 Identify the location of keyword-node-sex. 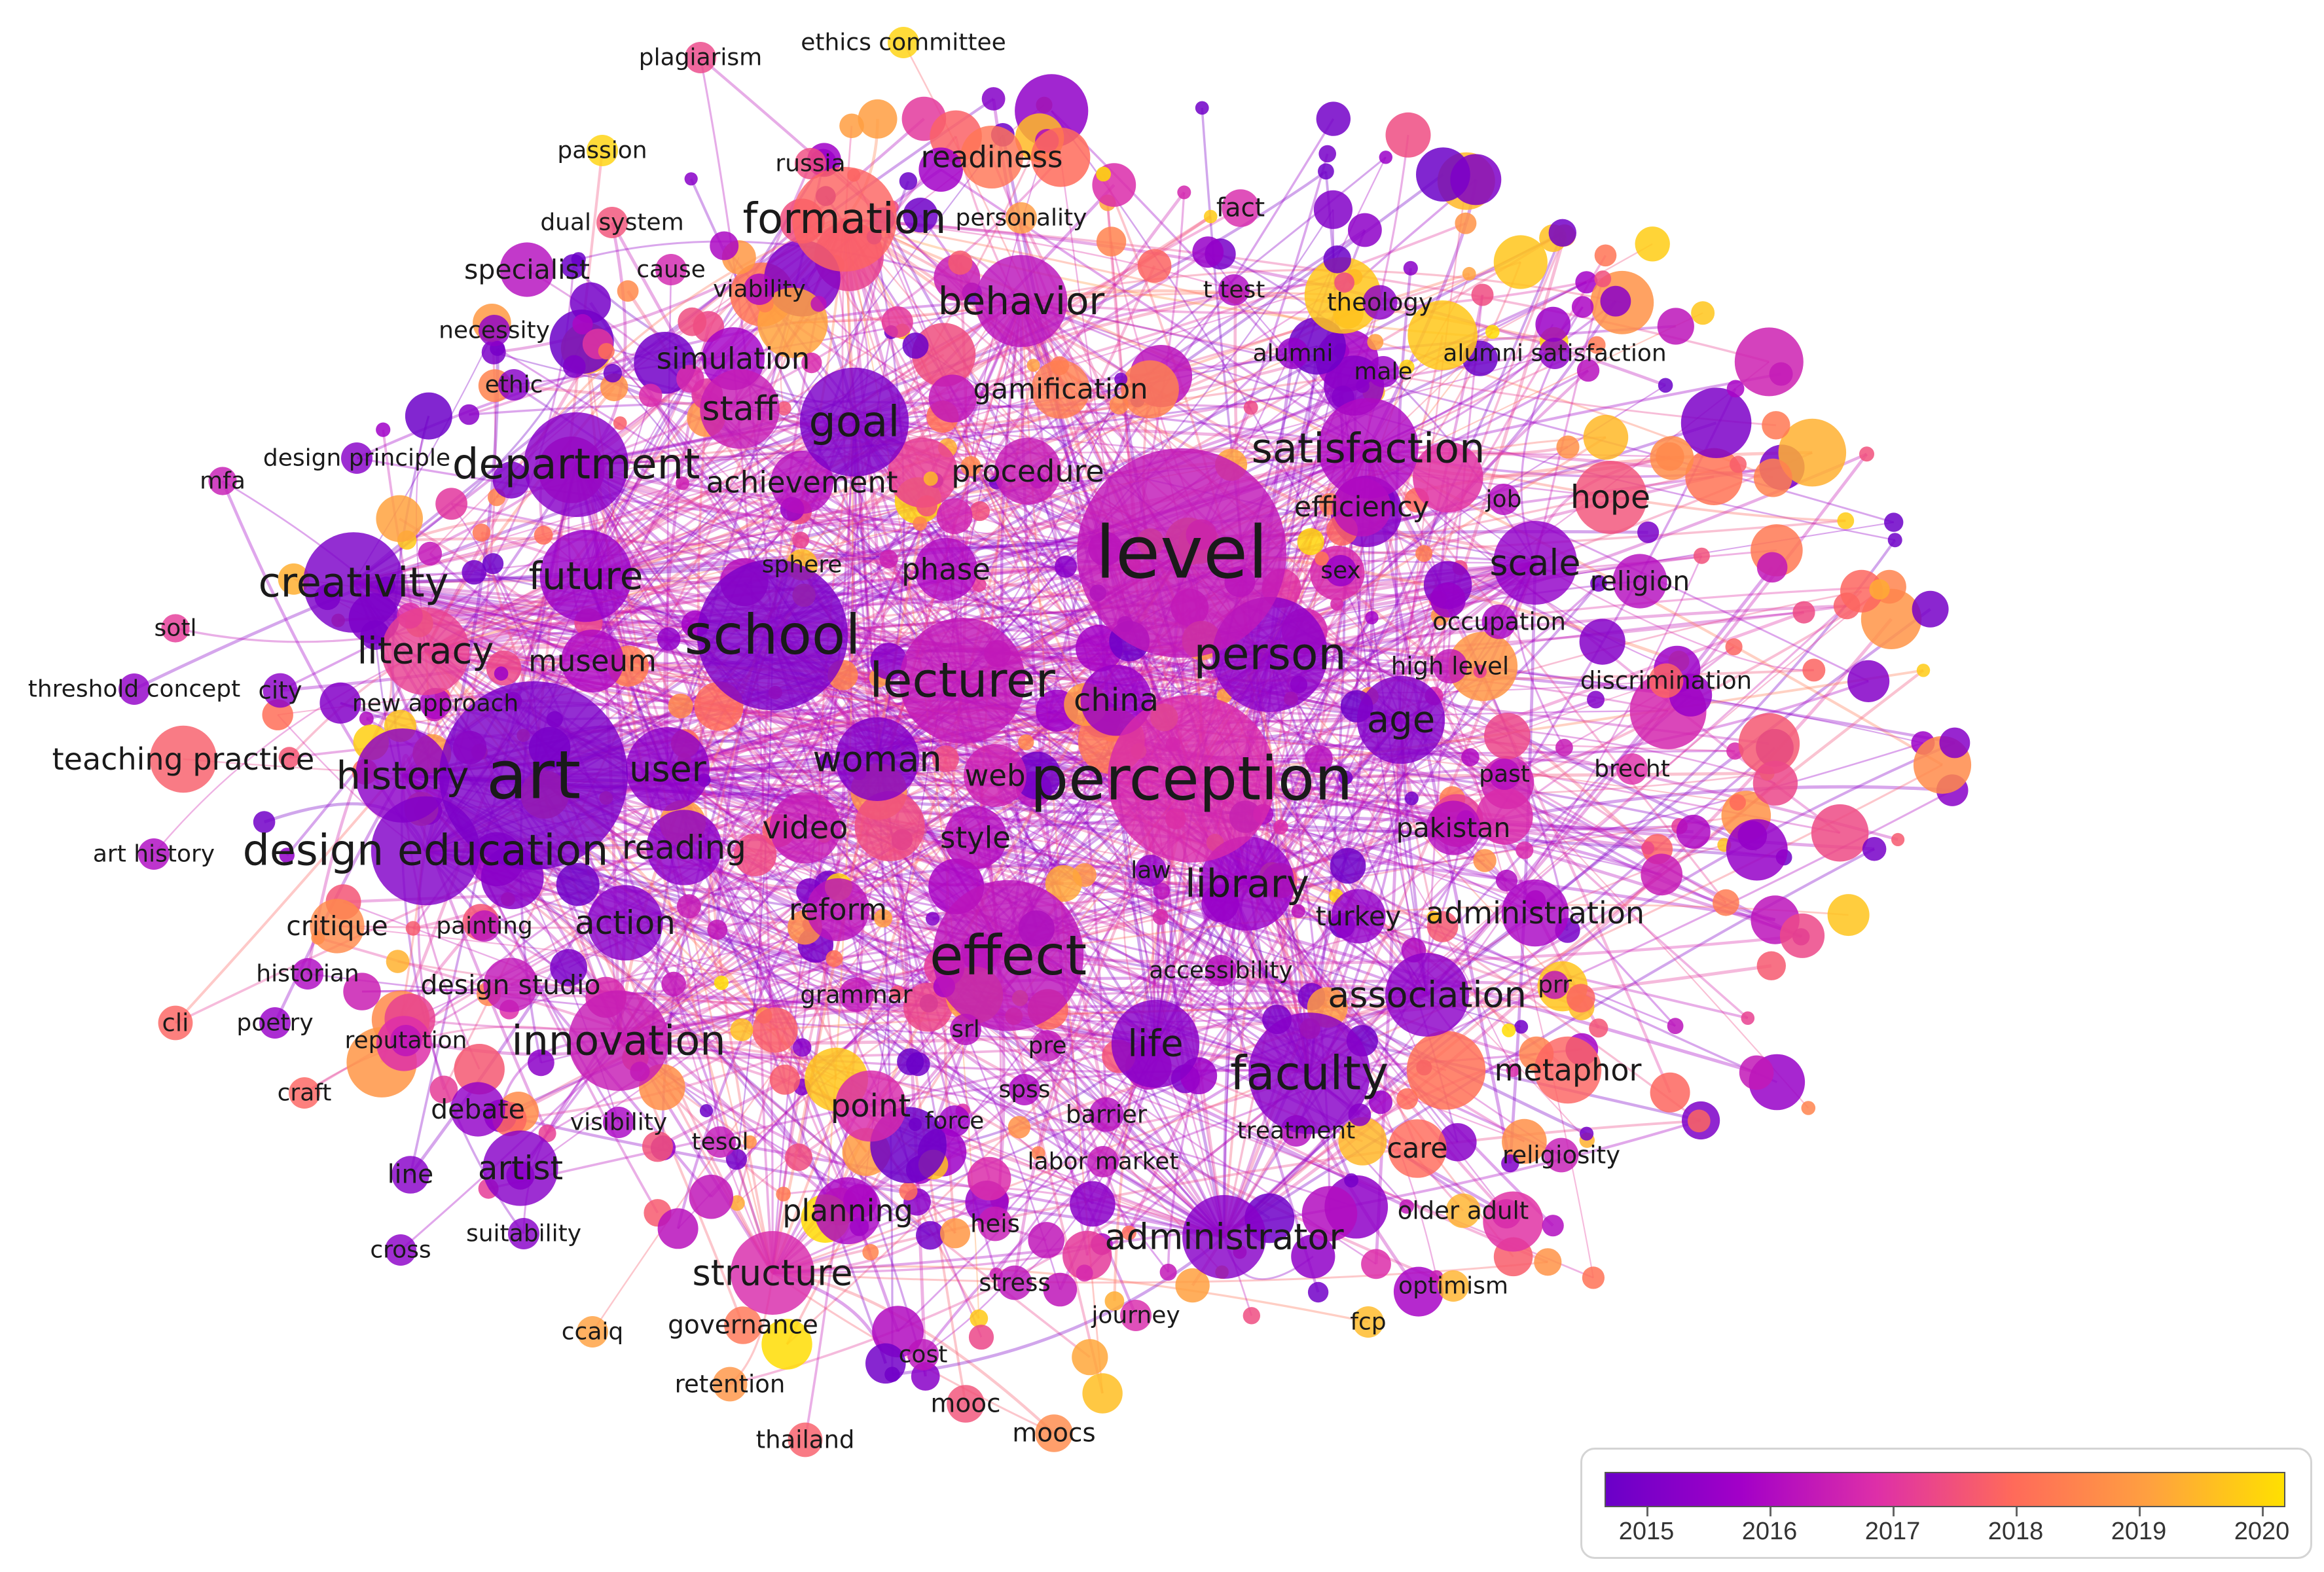
(1340, 570).